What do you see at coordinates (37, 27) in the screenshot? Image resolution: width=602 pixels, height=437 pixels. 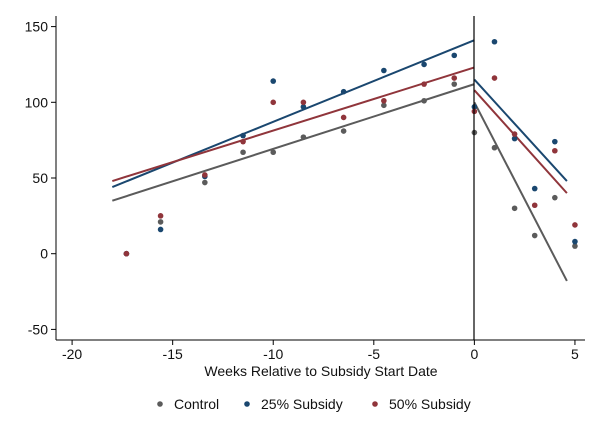 I see `y-tick-label: 150` at bounding box center [37, 27].